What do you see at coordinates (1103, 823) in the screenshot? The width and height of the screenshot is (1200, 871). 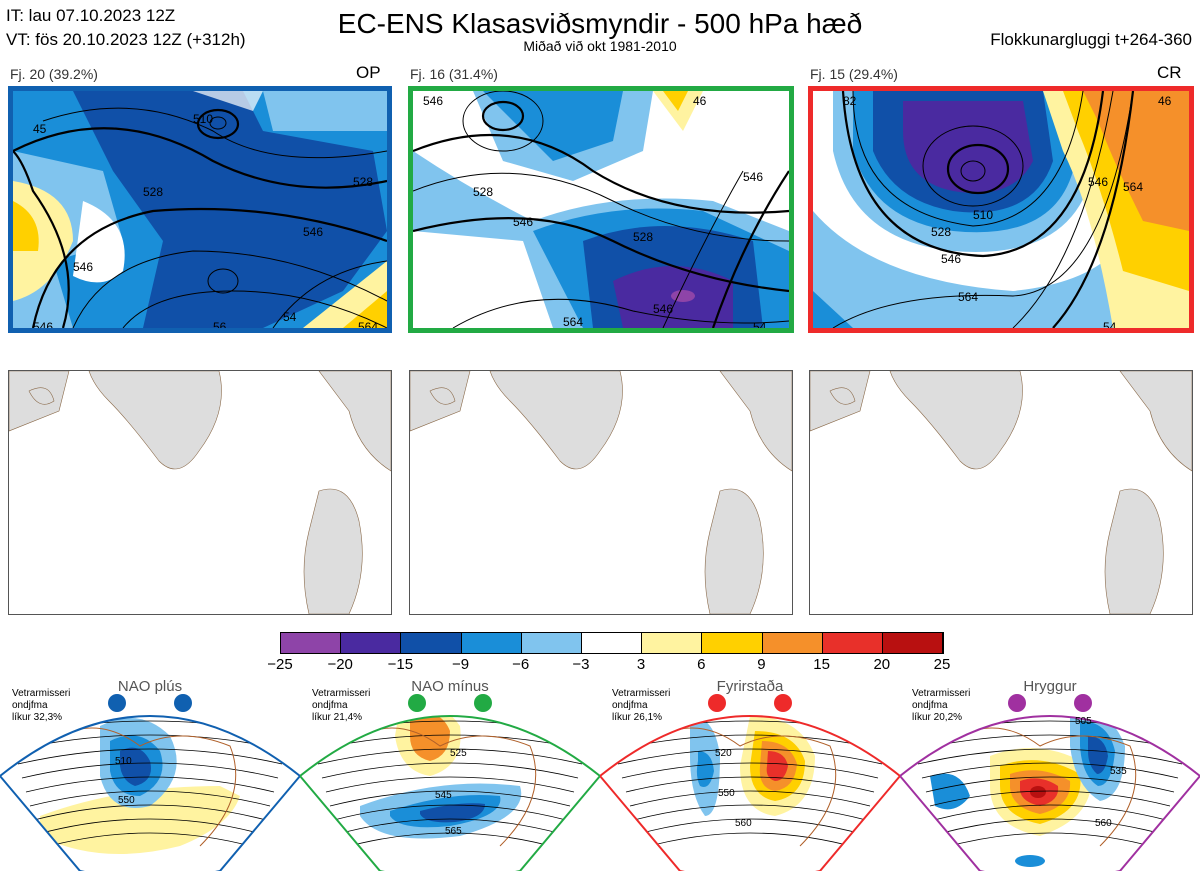 I see `regime-contour-label: 560` at bounding box center [1103, 823].